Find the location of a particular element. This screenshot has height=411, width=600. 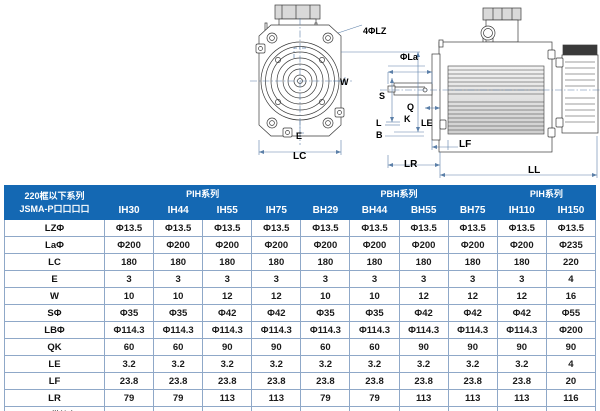

label-q: Q is located at coordinates (411, 107).